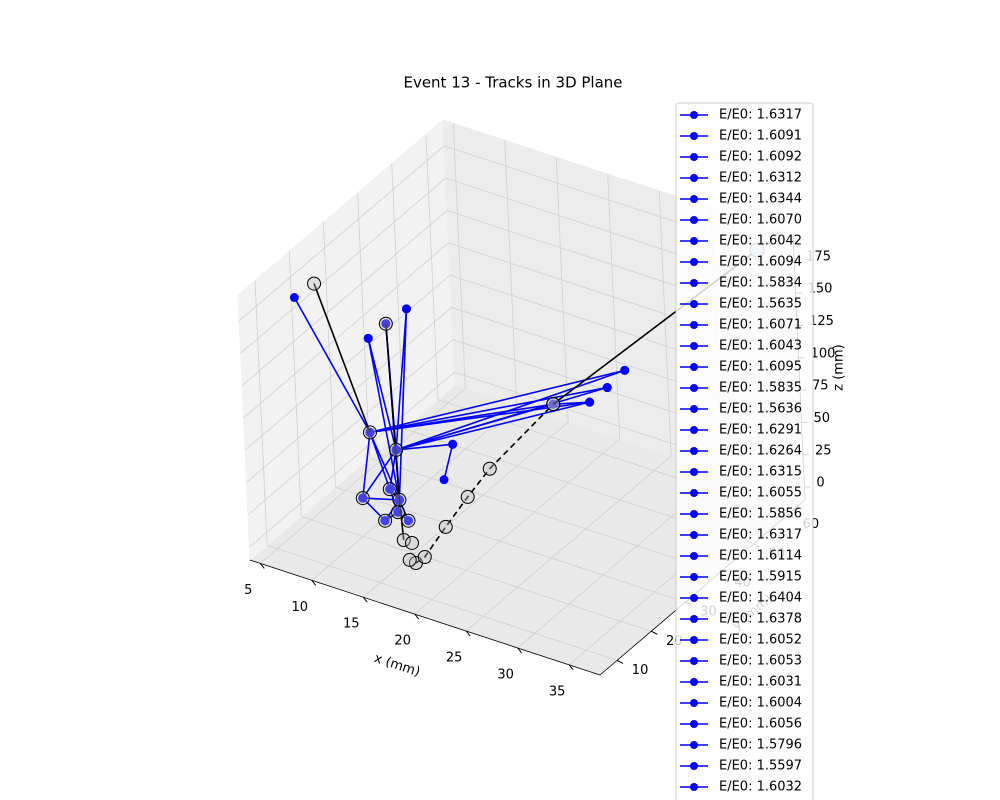 The width and height of the screenshot is (1000, 800). Describe the element at coordinates (760, 577) in the screenshot. I see `legend-label: E/E0: 1.5915` at that location.